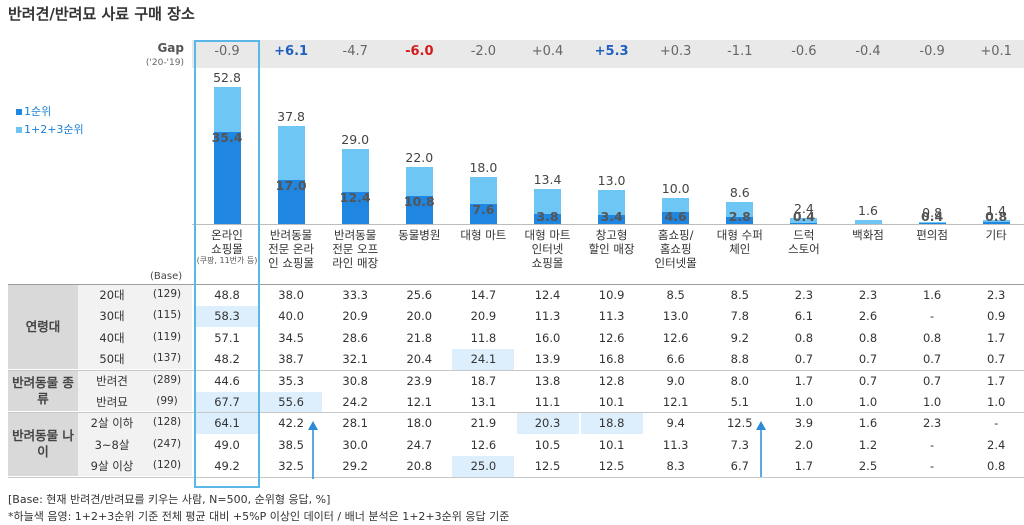  Describe the element at coordinates (868, 235) in the screenshot. I see `category-label-line: 백화점` at that location.